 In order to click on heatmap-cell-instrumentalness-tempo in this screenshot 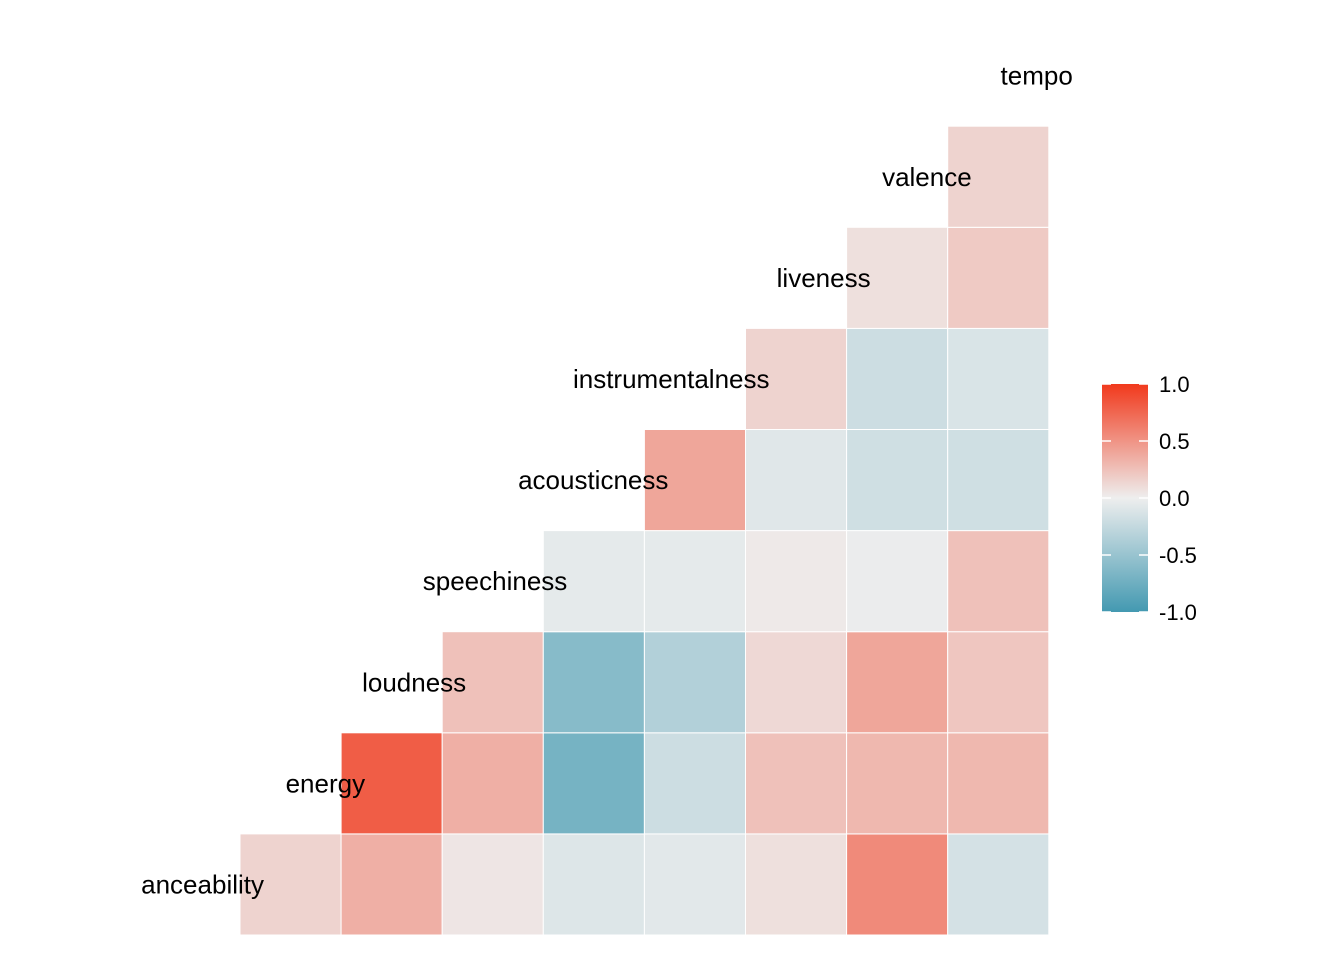, I will do `click(998, 378)`.